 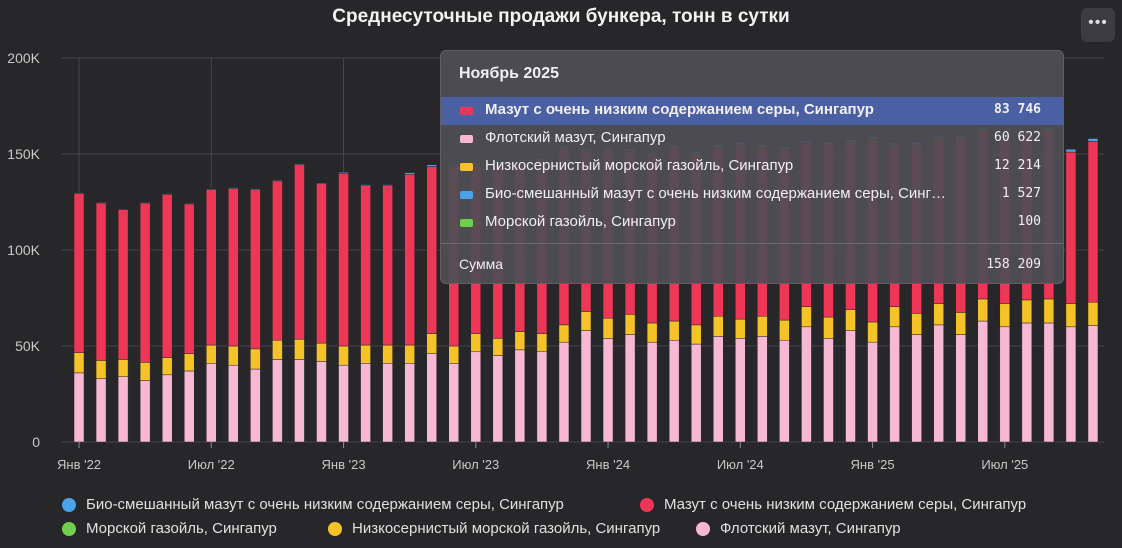 I want to click on tooltip-row-value: 1 527, so click(x=1021, y=193).